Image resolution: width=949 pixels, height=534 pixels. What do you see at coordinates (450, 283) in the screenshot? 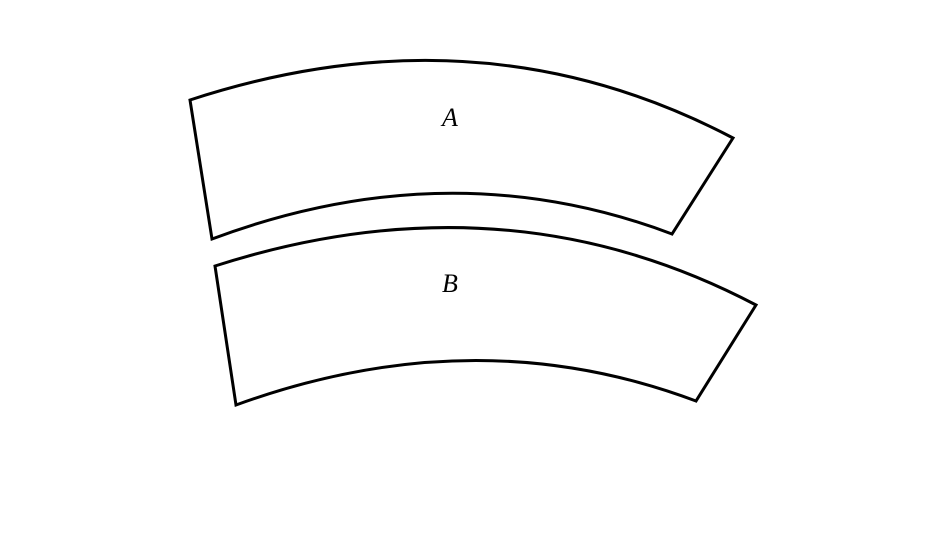
I see `arc-segment-b-label: B` at bounding box center [450, 283].